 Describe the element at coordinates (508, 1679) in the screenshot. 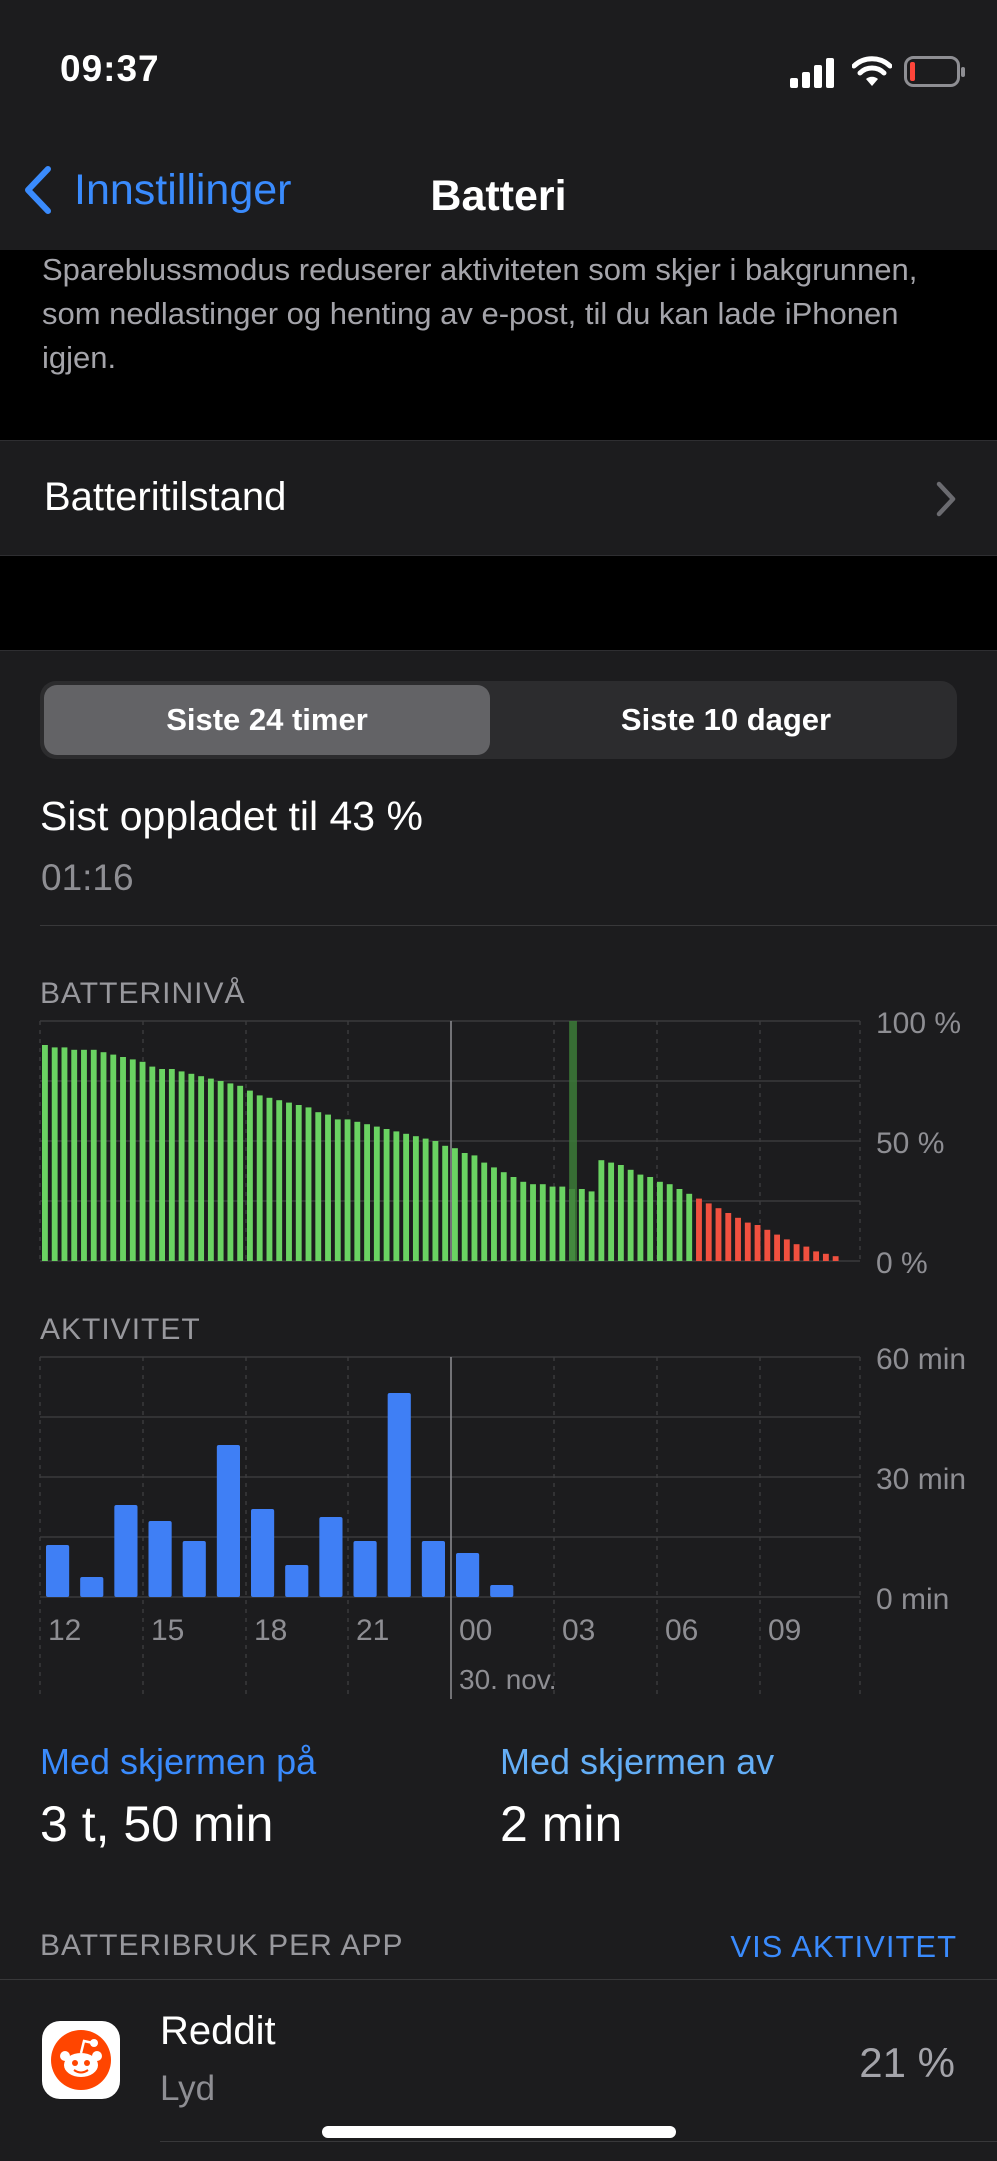

I see `date-label: 30. nov.` at that location.